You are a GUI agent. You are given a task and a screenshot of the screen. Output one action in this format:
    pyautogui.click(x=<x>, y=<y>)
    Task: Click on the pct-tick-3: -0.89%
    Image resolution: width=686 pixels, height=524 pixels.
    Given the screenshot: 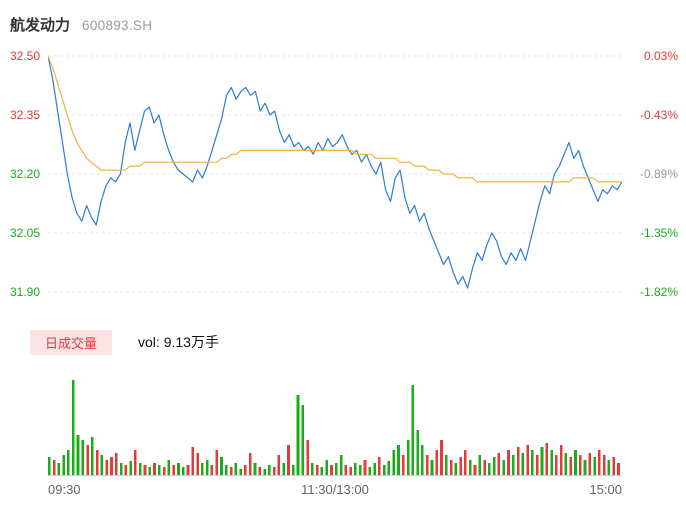 What is the action you would take?
    pyautogui.click(x=658, y=174)
    